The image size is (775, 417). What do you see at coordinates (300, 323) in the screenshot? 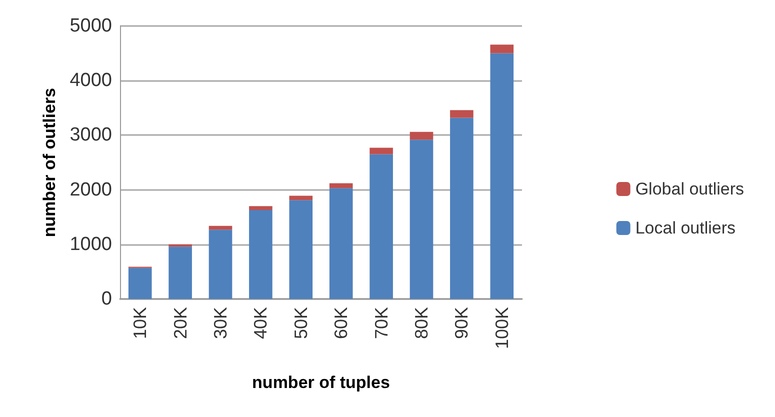
I see `x-tick-label: 50K` at bounding box center [300, 323].